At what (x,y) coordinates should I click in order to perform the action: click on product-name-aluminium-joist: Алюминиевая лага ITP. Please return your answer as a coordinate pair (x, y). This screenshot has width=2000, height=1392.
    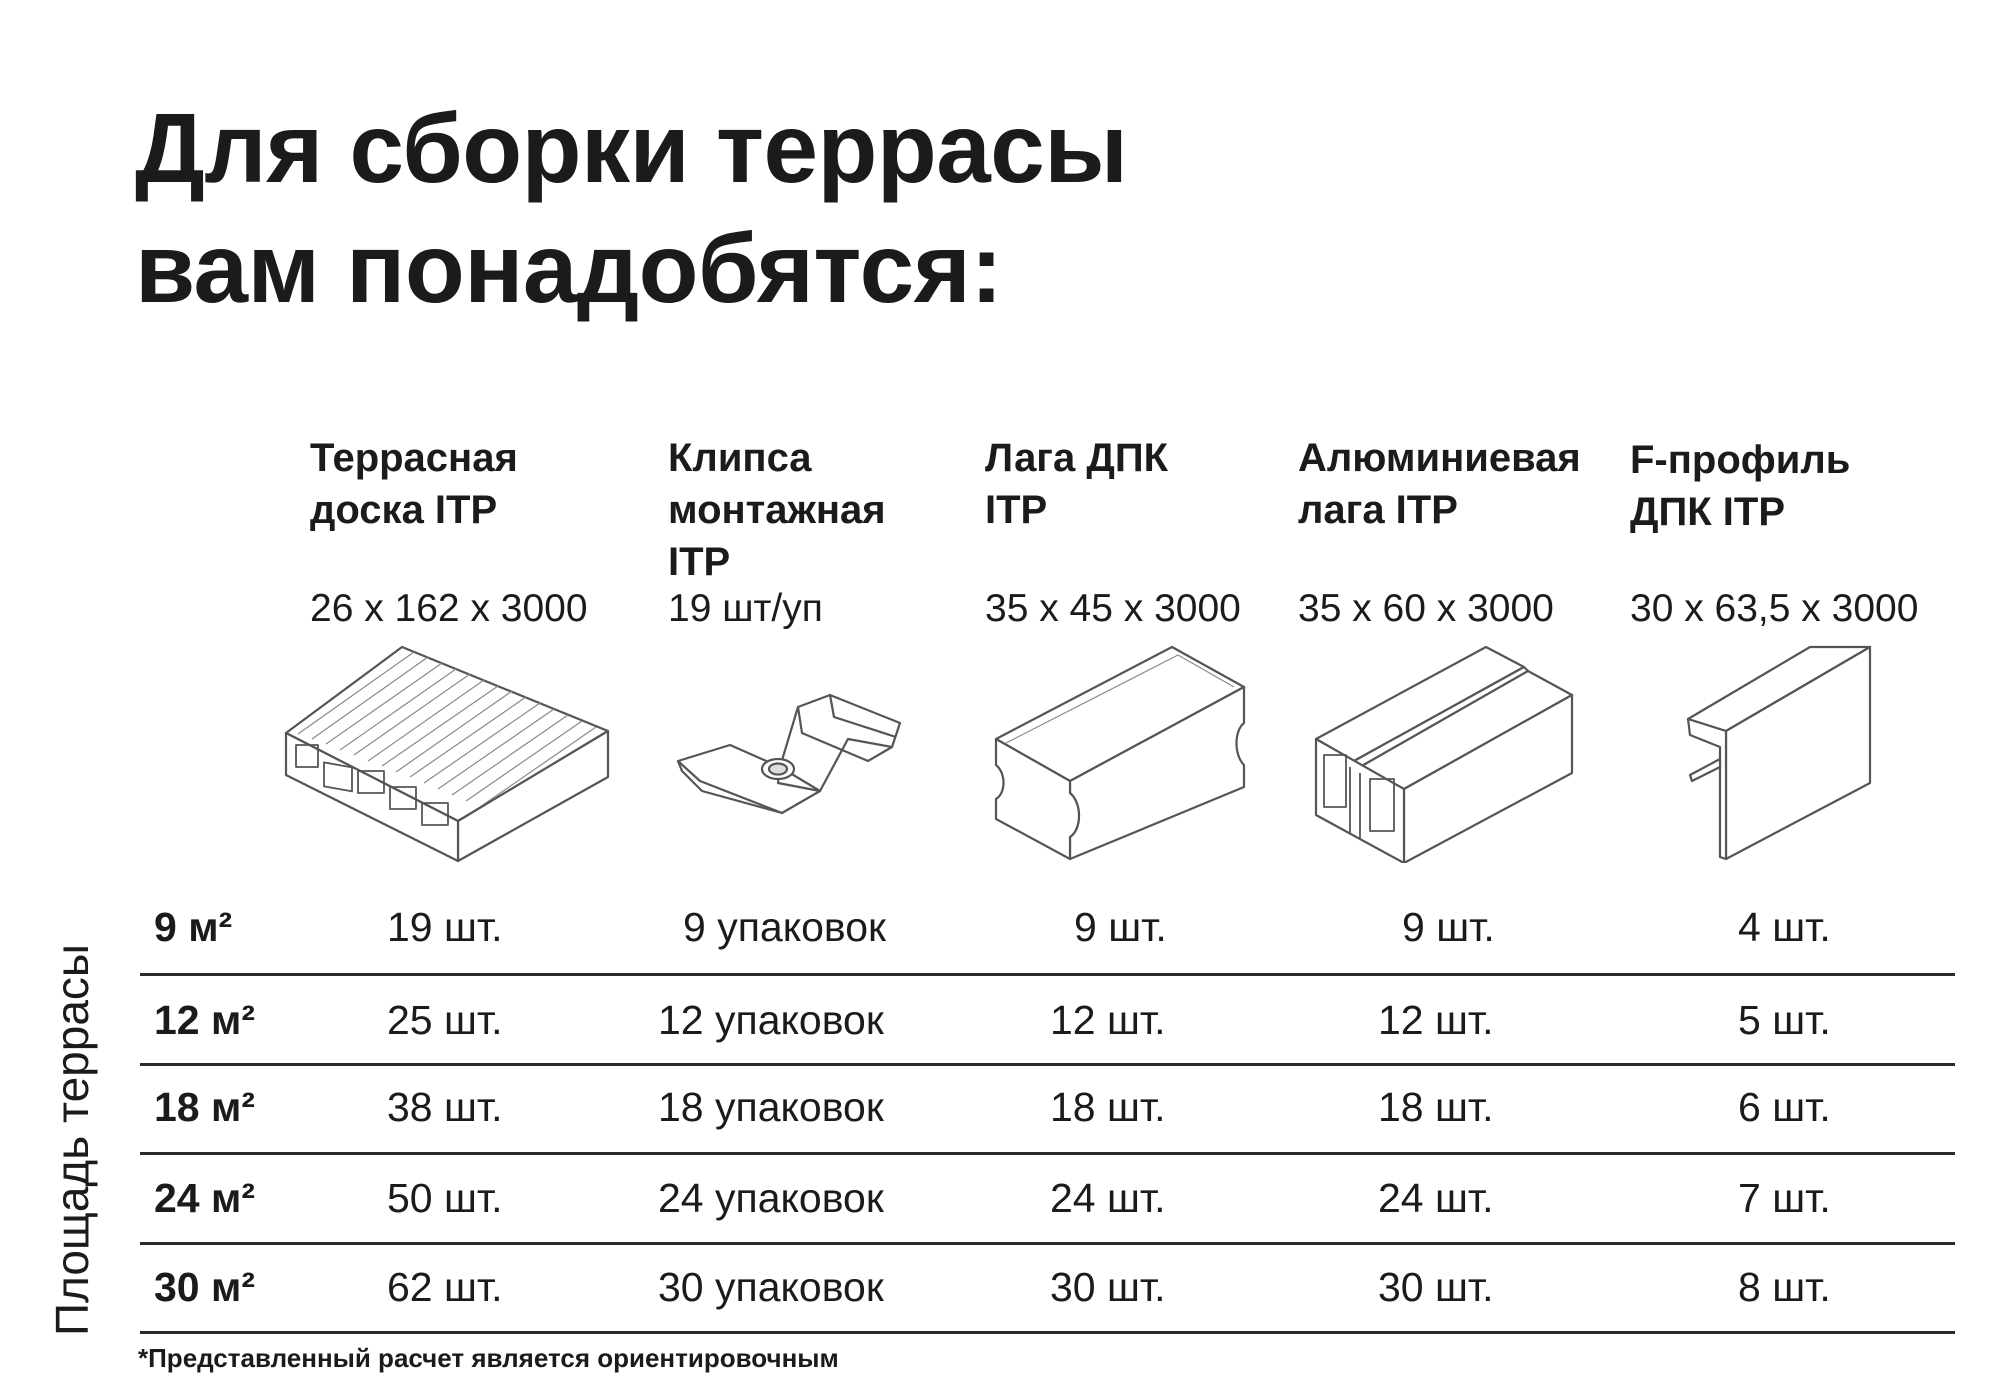
    Looking at the image, I should click on (1439, 484).